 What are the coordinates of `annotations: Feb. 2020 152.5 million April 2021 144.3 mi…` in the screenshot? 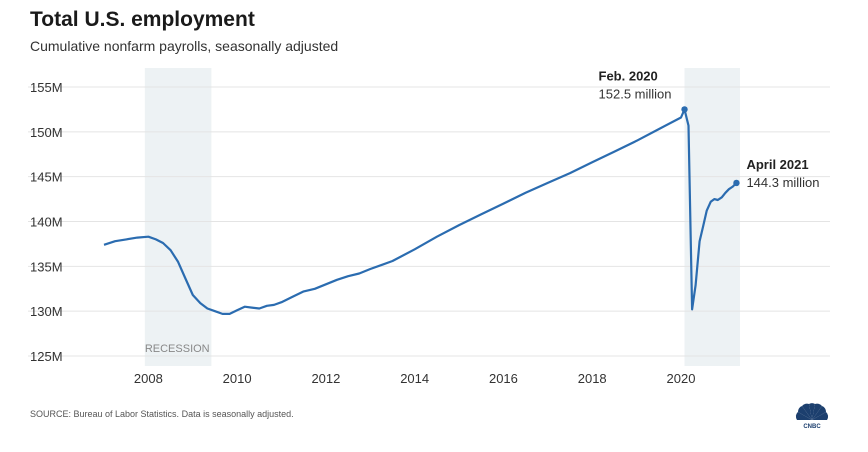 It's located at (709, 129).